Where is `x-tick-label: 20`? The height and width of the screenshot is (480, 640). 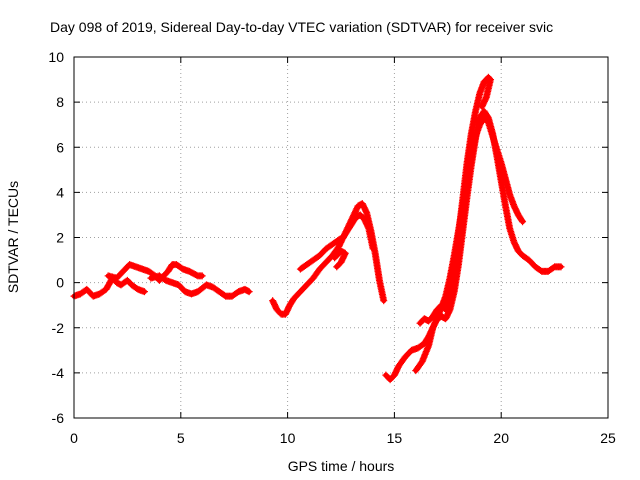 x-tick-label: 20 is located at coordinates (501, 438).